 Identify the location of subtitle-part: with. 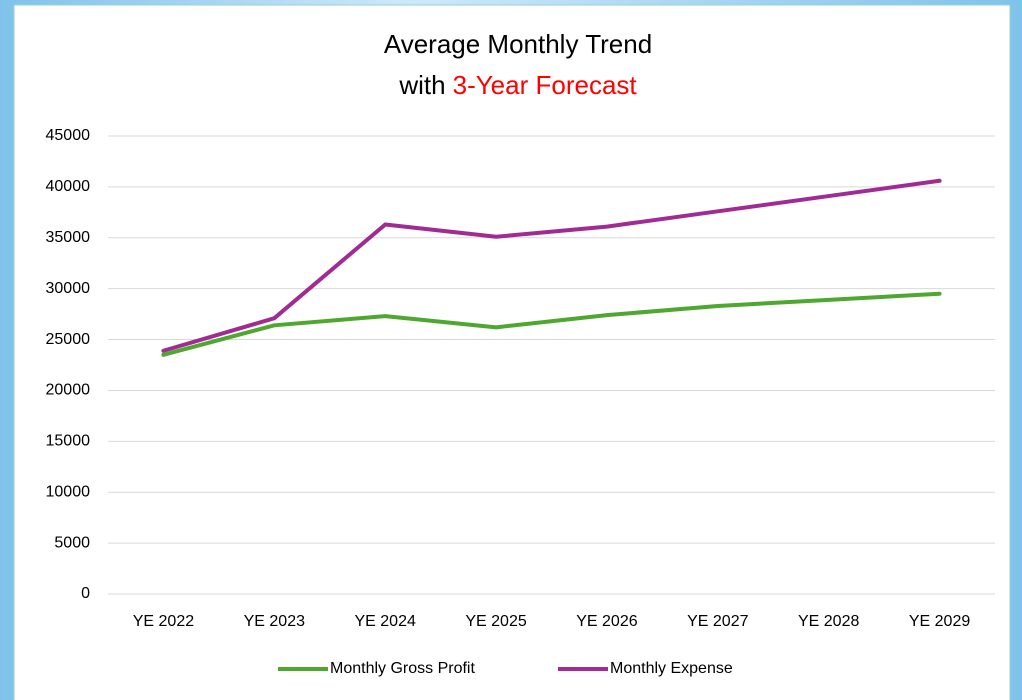
(421, 85).